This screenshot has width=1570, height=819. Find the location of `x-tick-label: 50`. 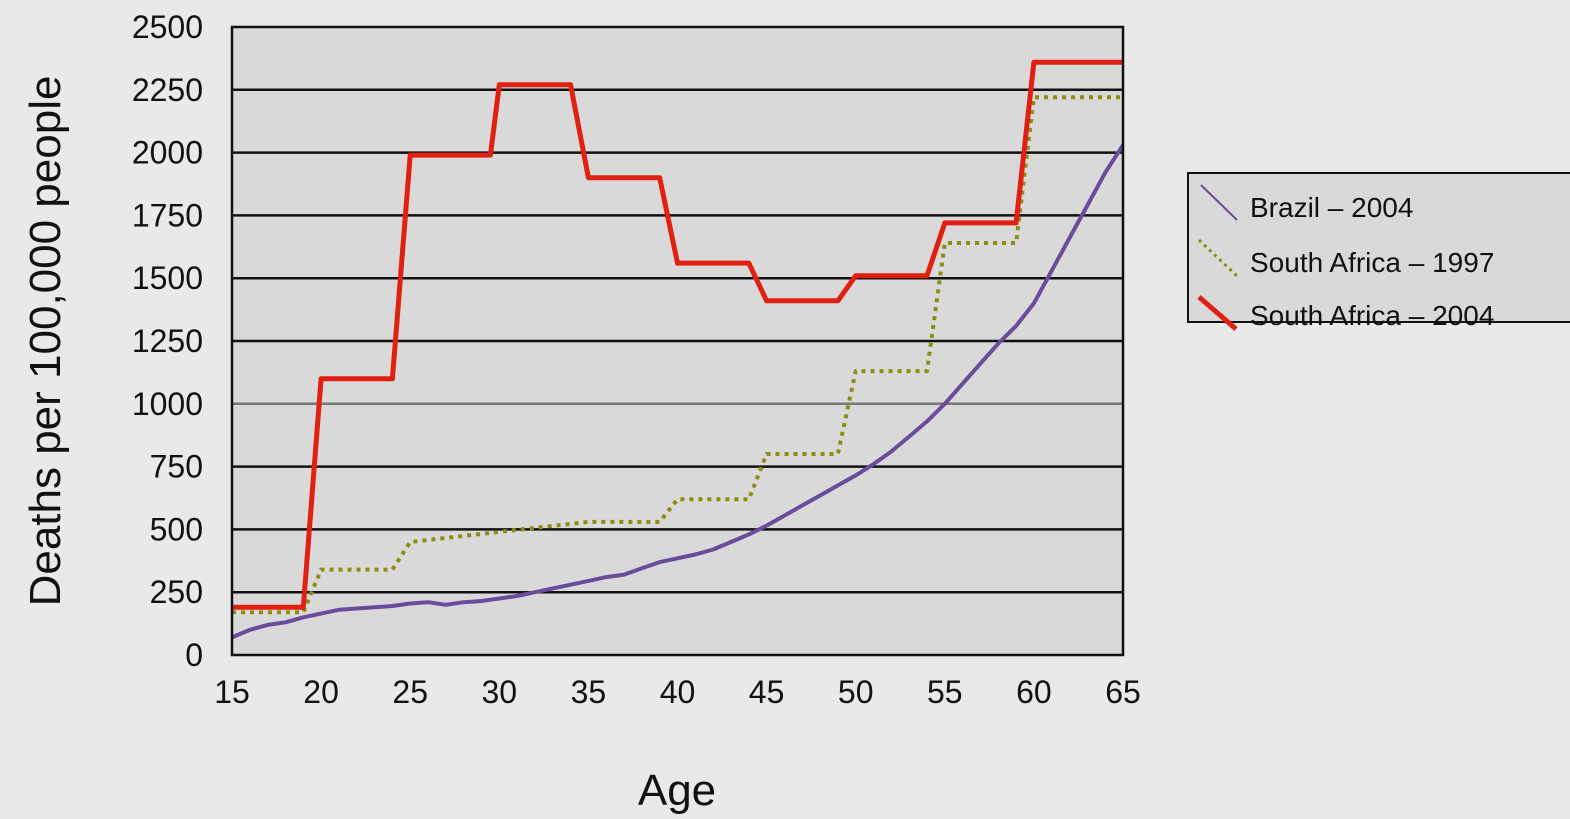

x-tick-label: 50 is located at coordinates (856, 692).